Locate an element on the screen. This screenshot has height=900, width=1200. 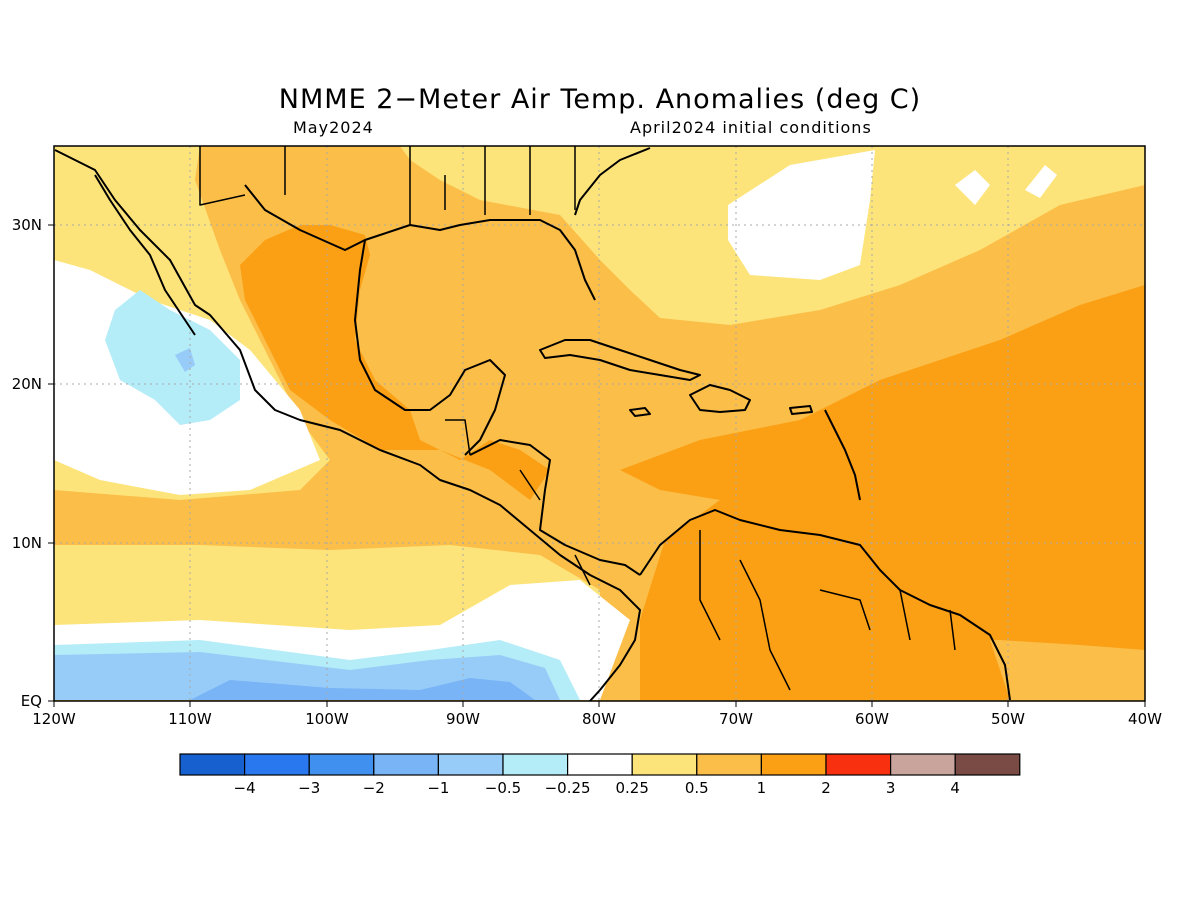
coast-hispaniola is located at coordinates (720, 398).